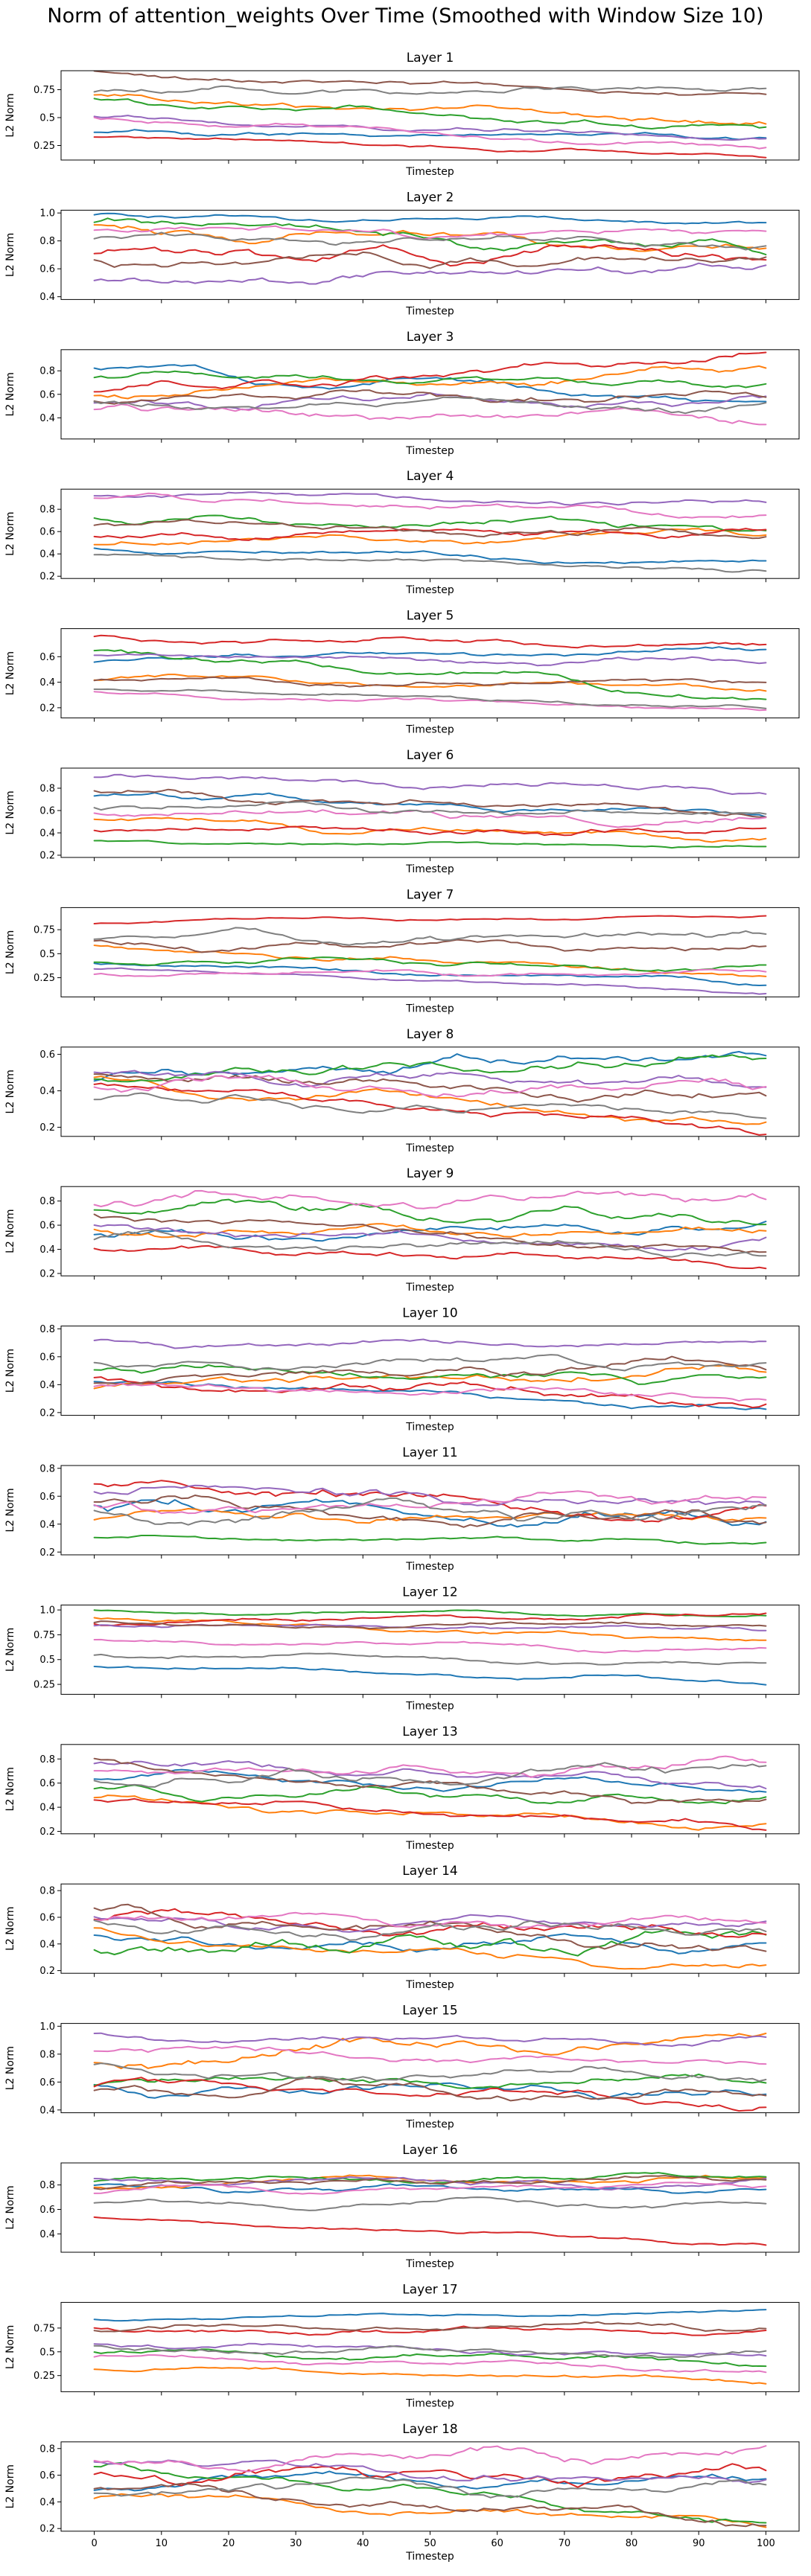 The height and width of the screenshot is (2576, 811). Describe the element at coordinates (94, 2543) in the screenshot. I see `x-tick-label: 0` at that location.